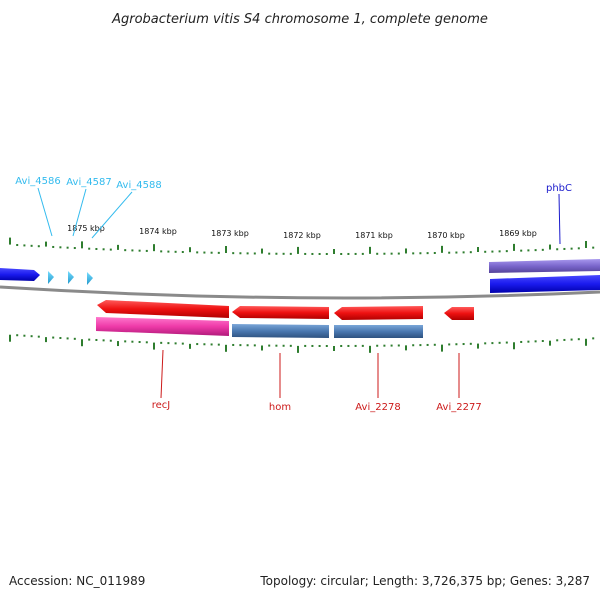  Describe the element at coordinates (88, 182) in the screenshot. I see `label-avi4587: Avi_4587` at that location.